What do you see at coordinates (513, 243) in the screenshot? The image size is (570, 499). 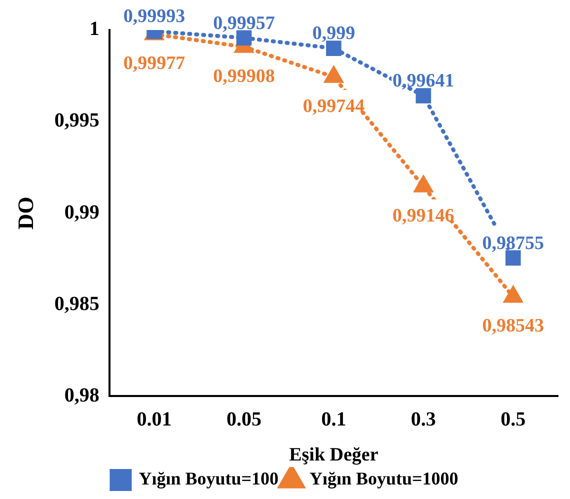 I see `data-label: 0,98755` at bounding box center [513, 243].